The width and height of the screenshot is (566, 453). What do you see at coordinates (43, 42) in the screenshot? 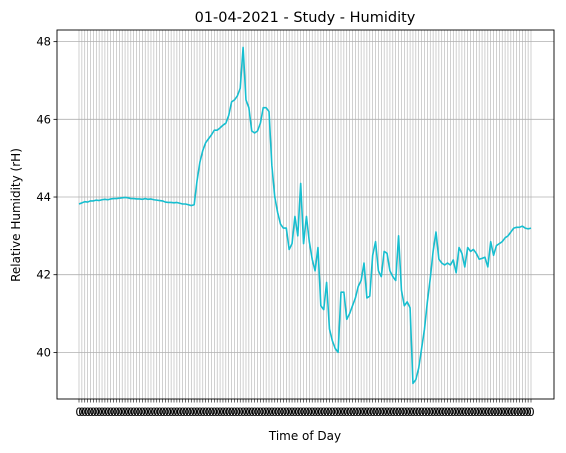
I see `y-tick-label: 48` at bounding box center [43, 42].